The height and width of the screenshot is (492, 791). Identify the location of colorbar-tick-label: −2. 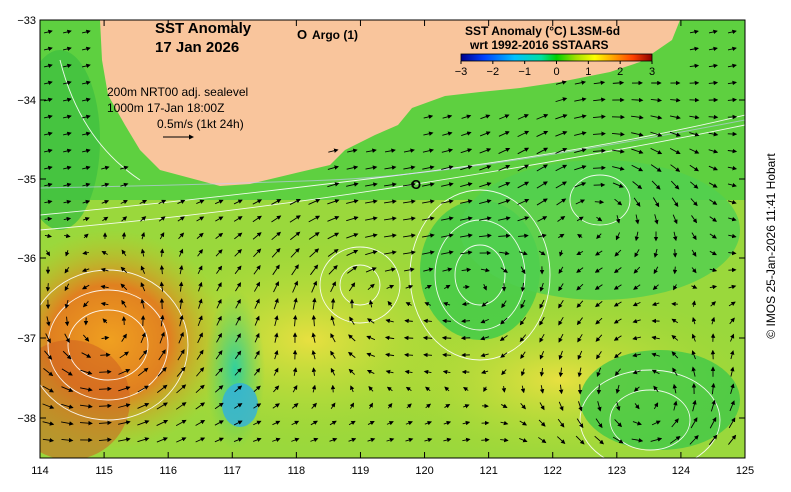
(493, 72).